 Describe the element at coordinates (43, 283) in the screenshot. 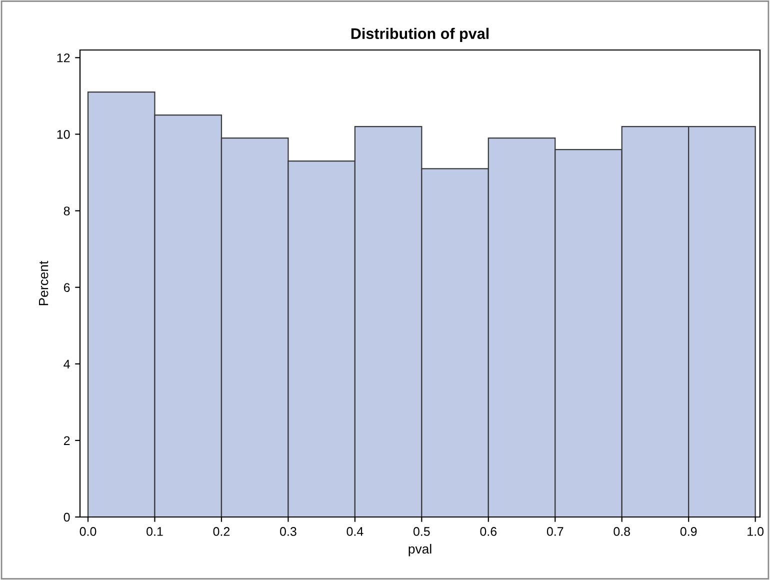

I see `y-axis-title: Percent` at that location.